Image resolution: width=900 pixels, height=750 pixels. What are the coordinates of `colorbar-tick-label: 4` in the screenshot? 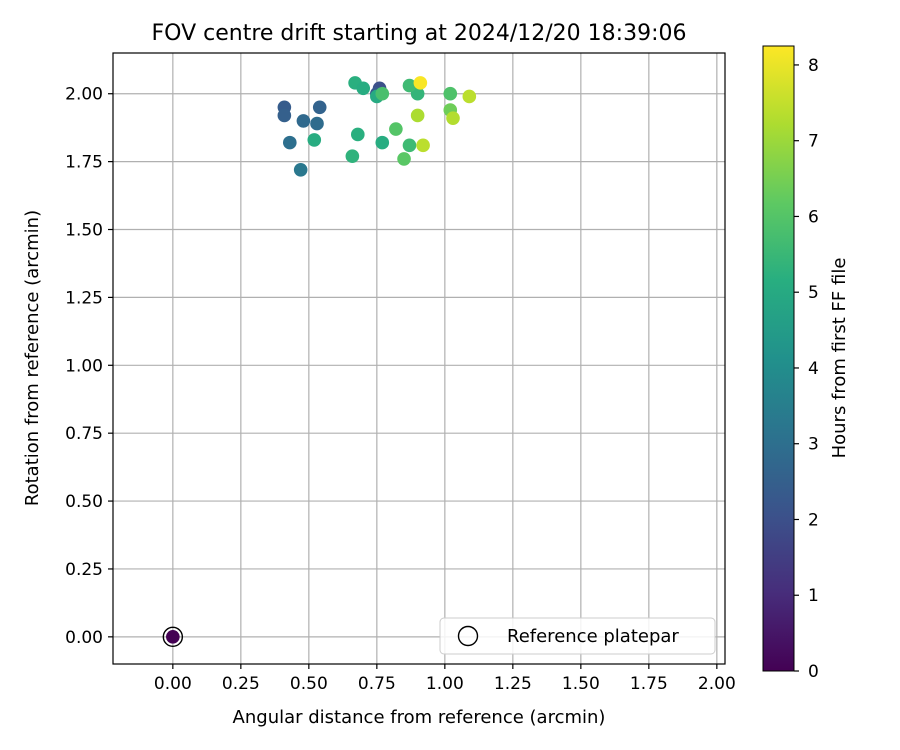 It's located at (813, 369).